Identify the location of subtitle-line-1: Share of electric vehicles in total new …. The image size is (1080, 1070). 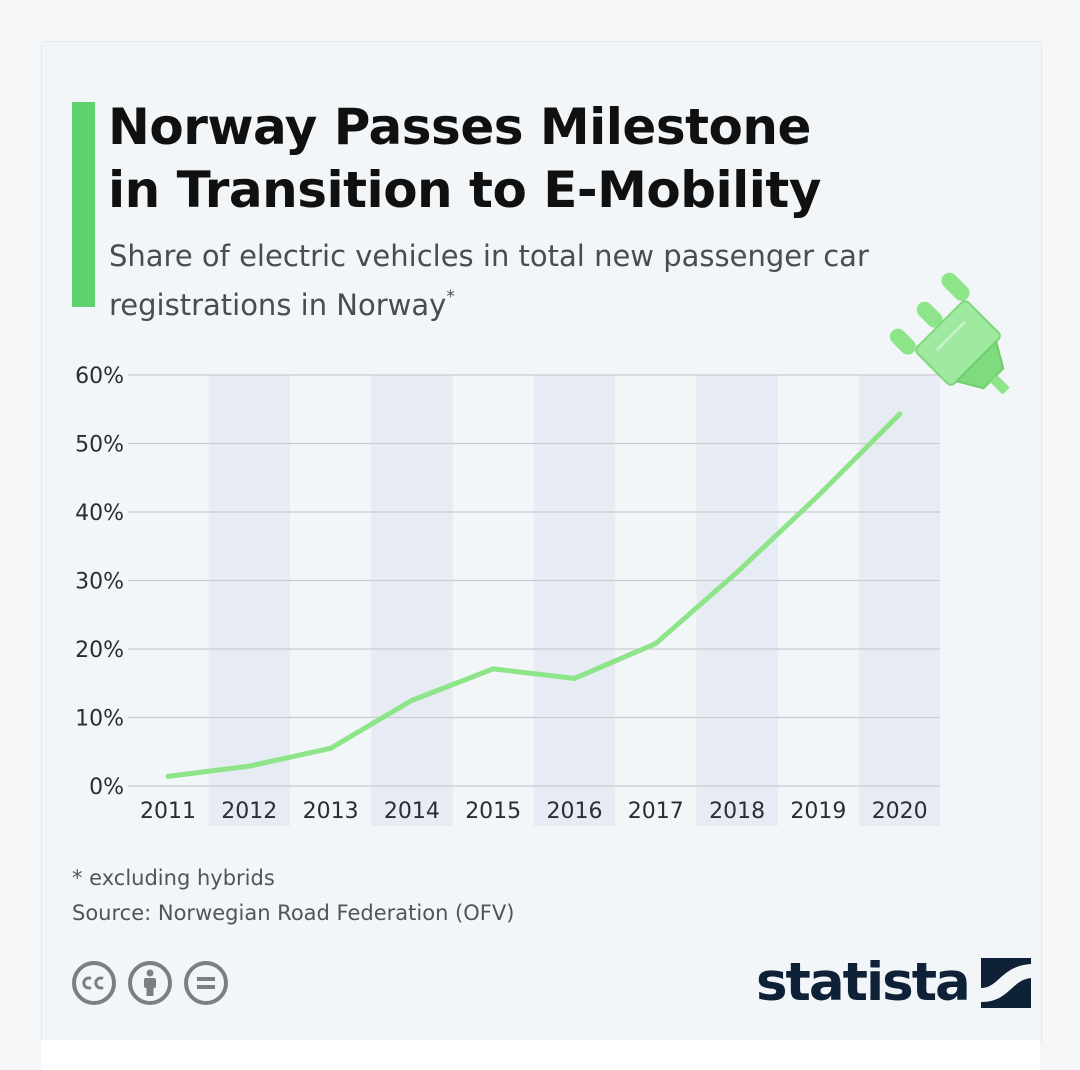
(489, 256).